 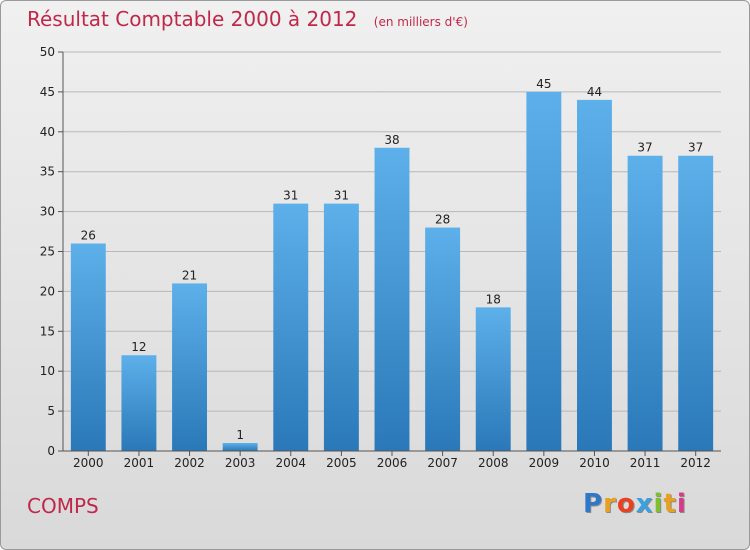 I want to click on logo-letter: r, so click(x=610, y=504).